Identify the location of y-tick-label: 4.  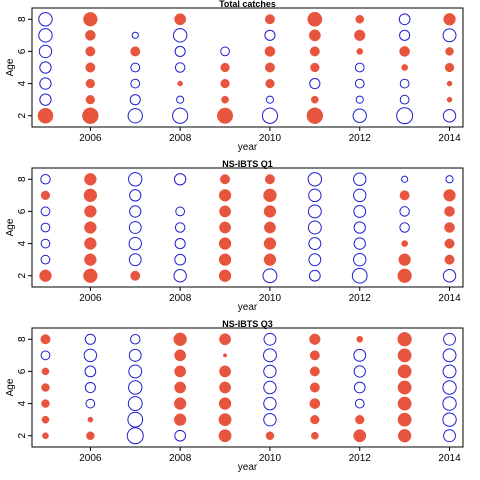
(22, 403).